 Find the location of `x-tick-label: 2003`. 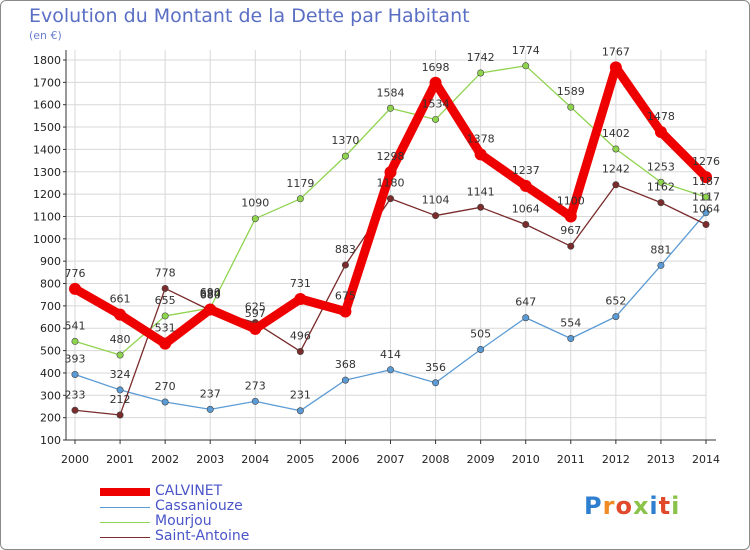

x-tick-label: 2003 is located at coordinates (210, 459).